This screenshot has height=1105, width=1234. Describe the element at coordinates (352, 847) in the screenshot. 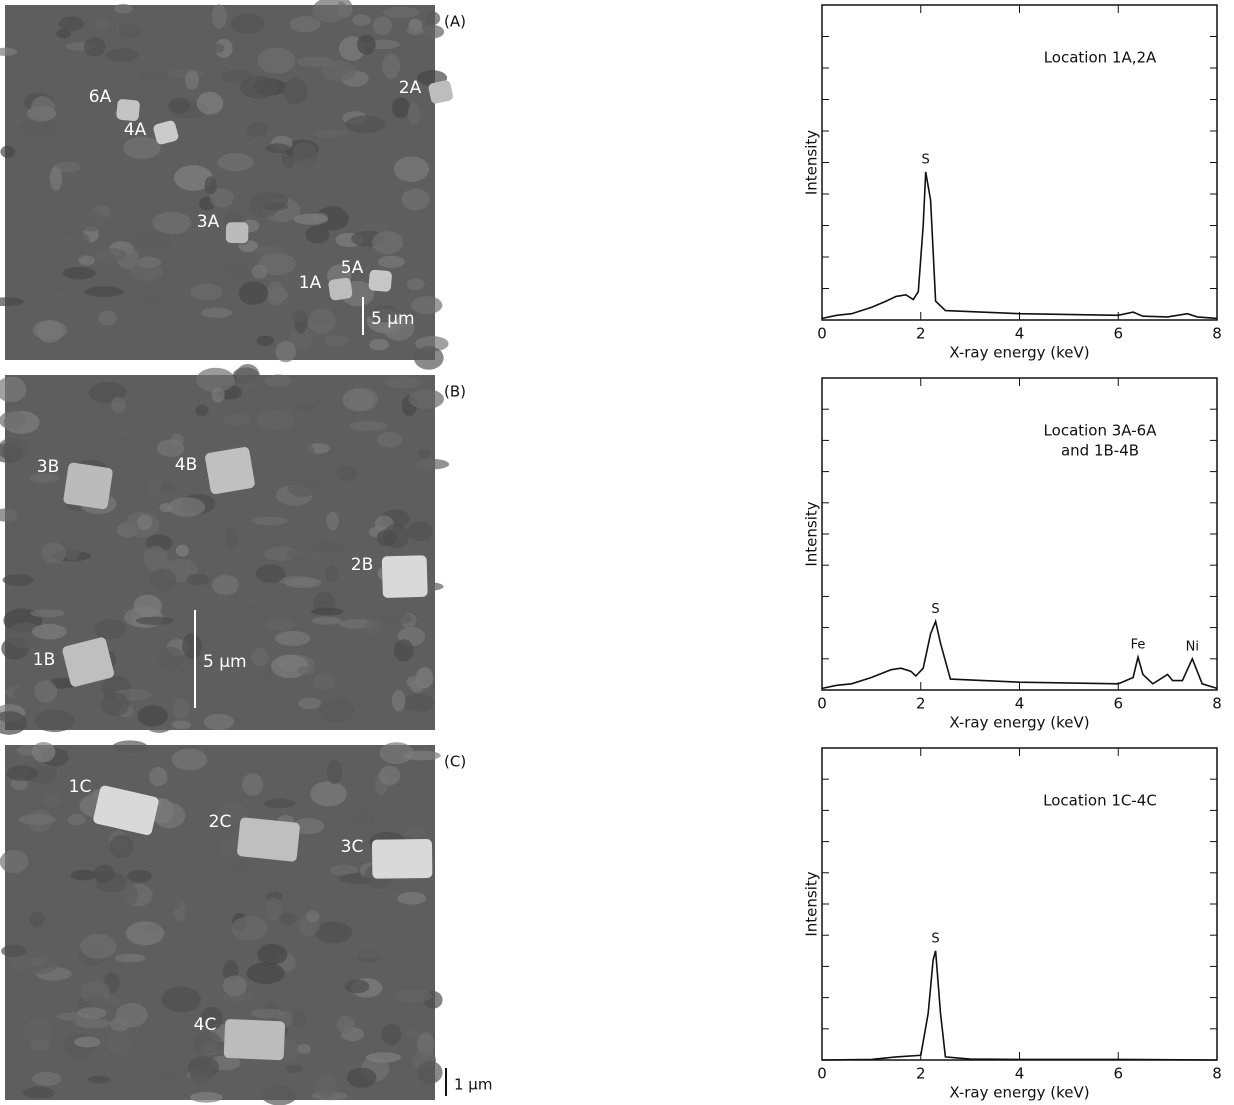

I see `marker-label: 3C` at that location.